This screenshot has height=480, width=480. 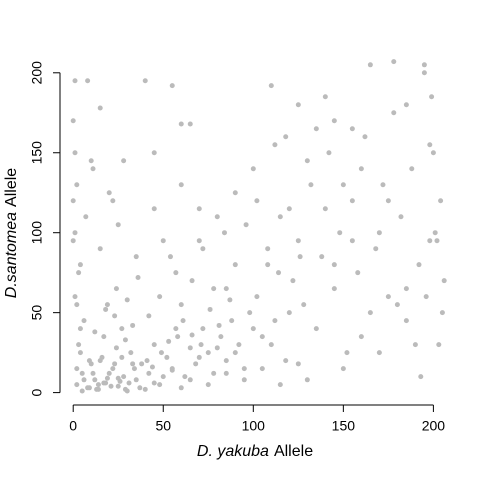 I want to click on x-tick-label: 200, so click(x=434, y=426).